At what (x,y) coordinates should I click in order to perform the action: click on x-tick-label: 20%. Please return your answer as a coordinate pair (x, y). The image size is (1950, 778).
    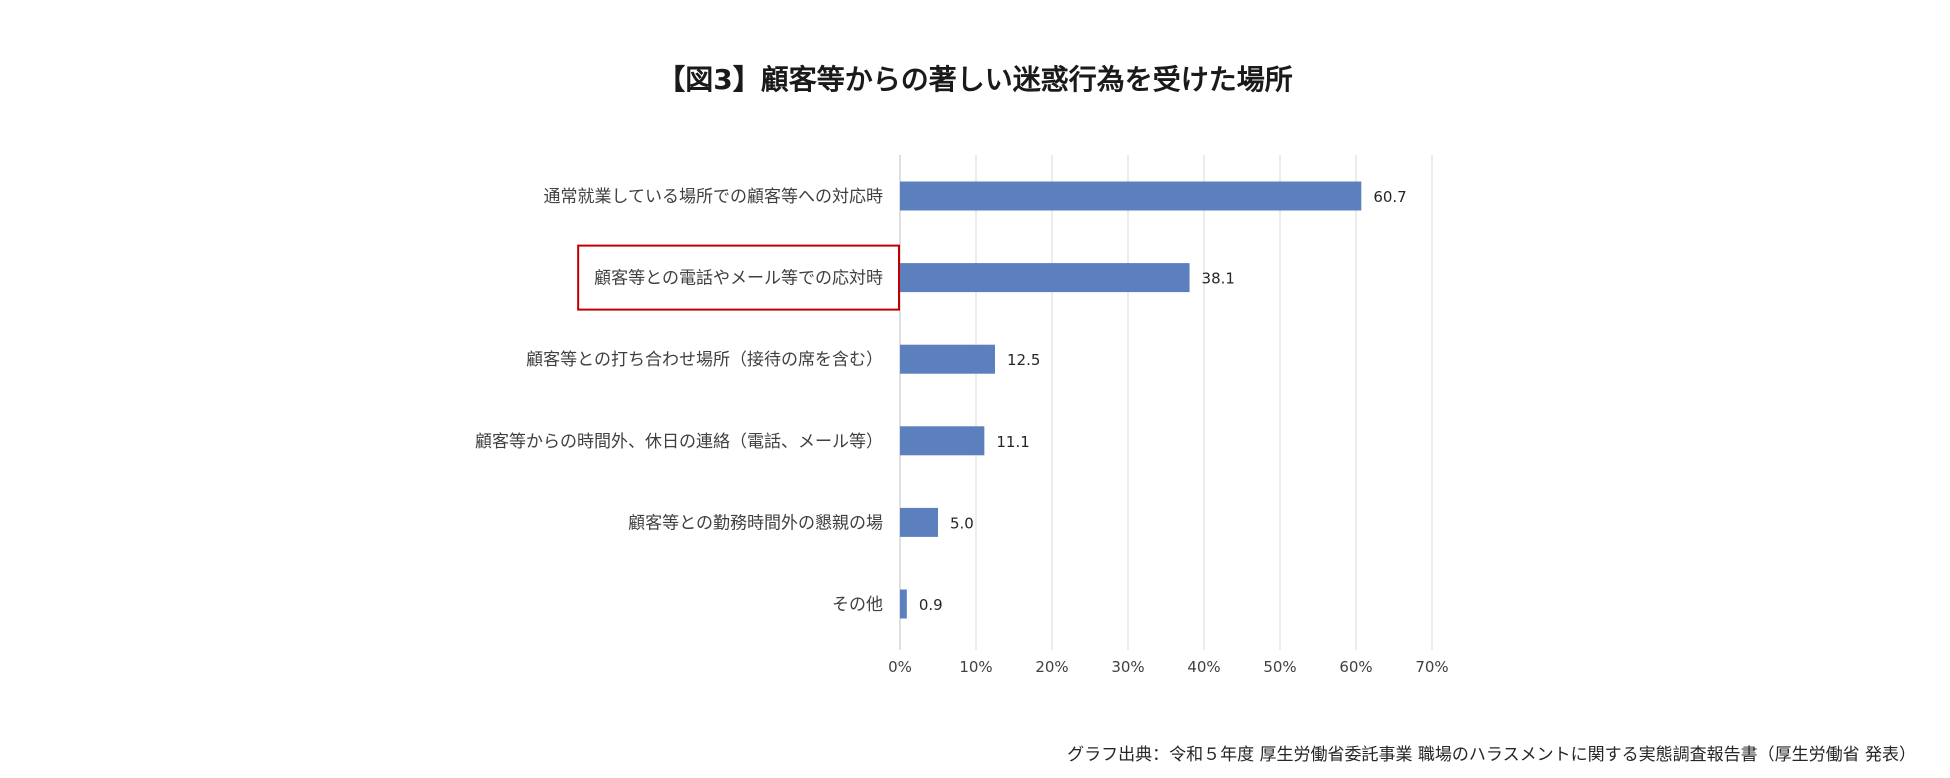
    Looking at the image, I should click on (1051, 667).